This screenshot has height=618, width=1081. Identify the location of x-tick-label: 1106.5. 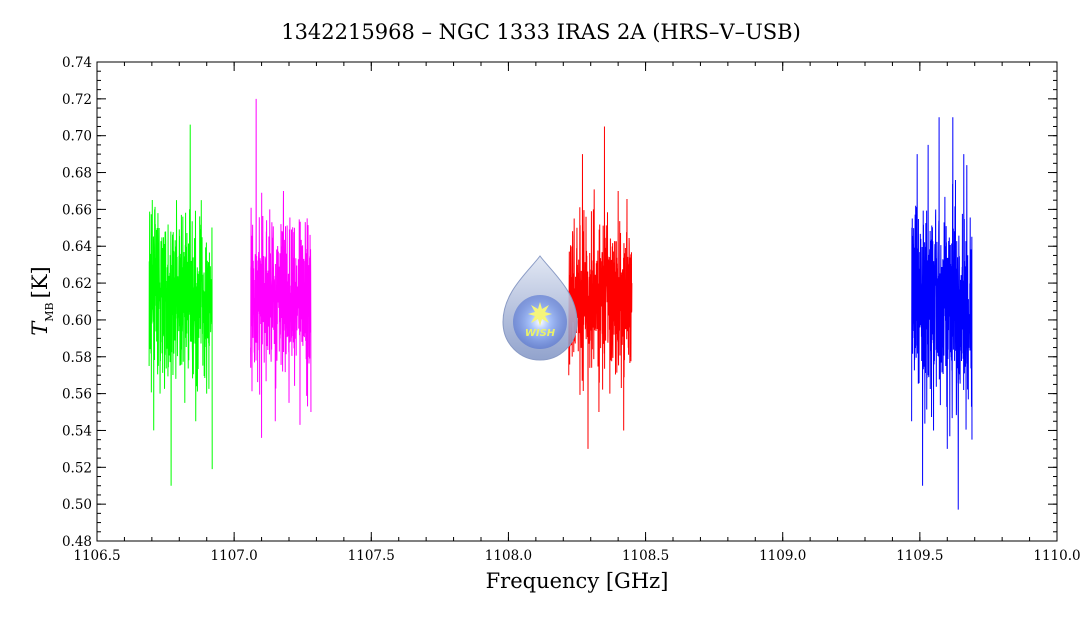
(96, 556).